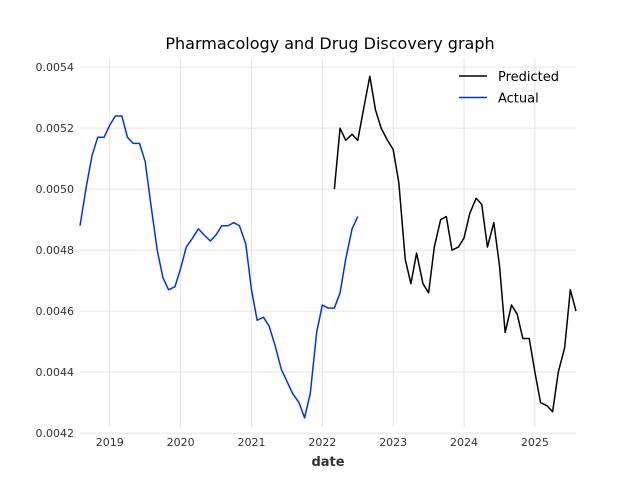 This screenshot has width=640, height=480. What do you see at coordinates (110, 442) in the screenshot?
I see `x-tick-label: 2019` at bounding box center [110, 442].